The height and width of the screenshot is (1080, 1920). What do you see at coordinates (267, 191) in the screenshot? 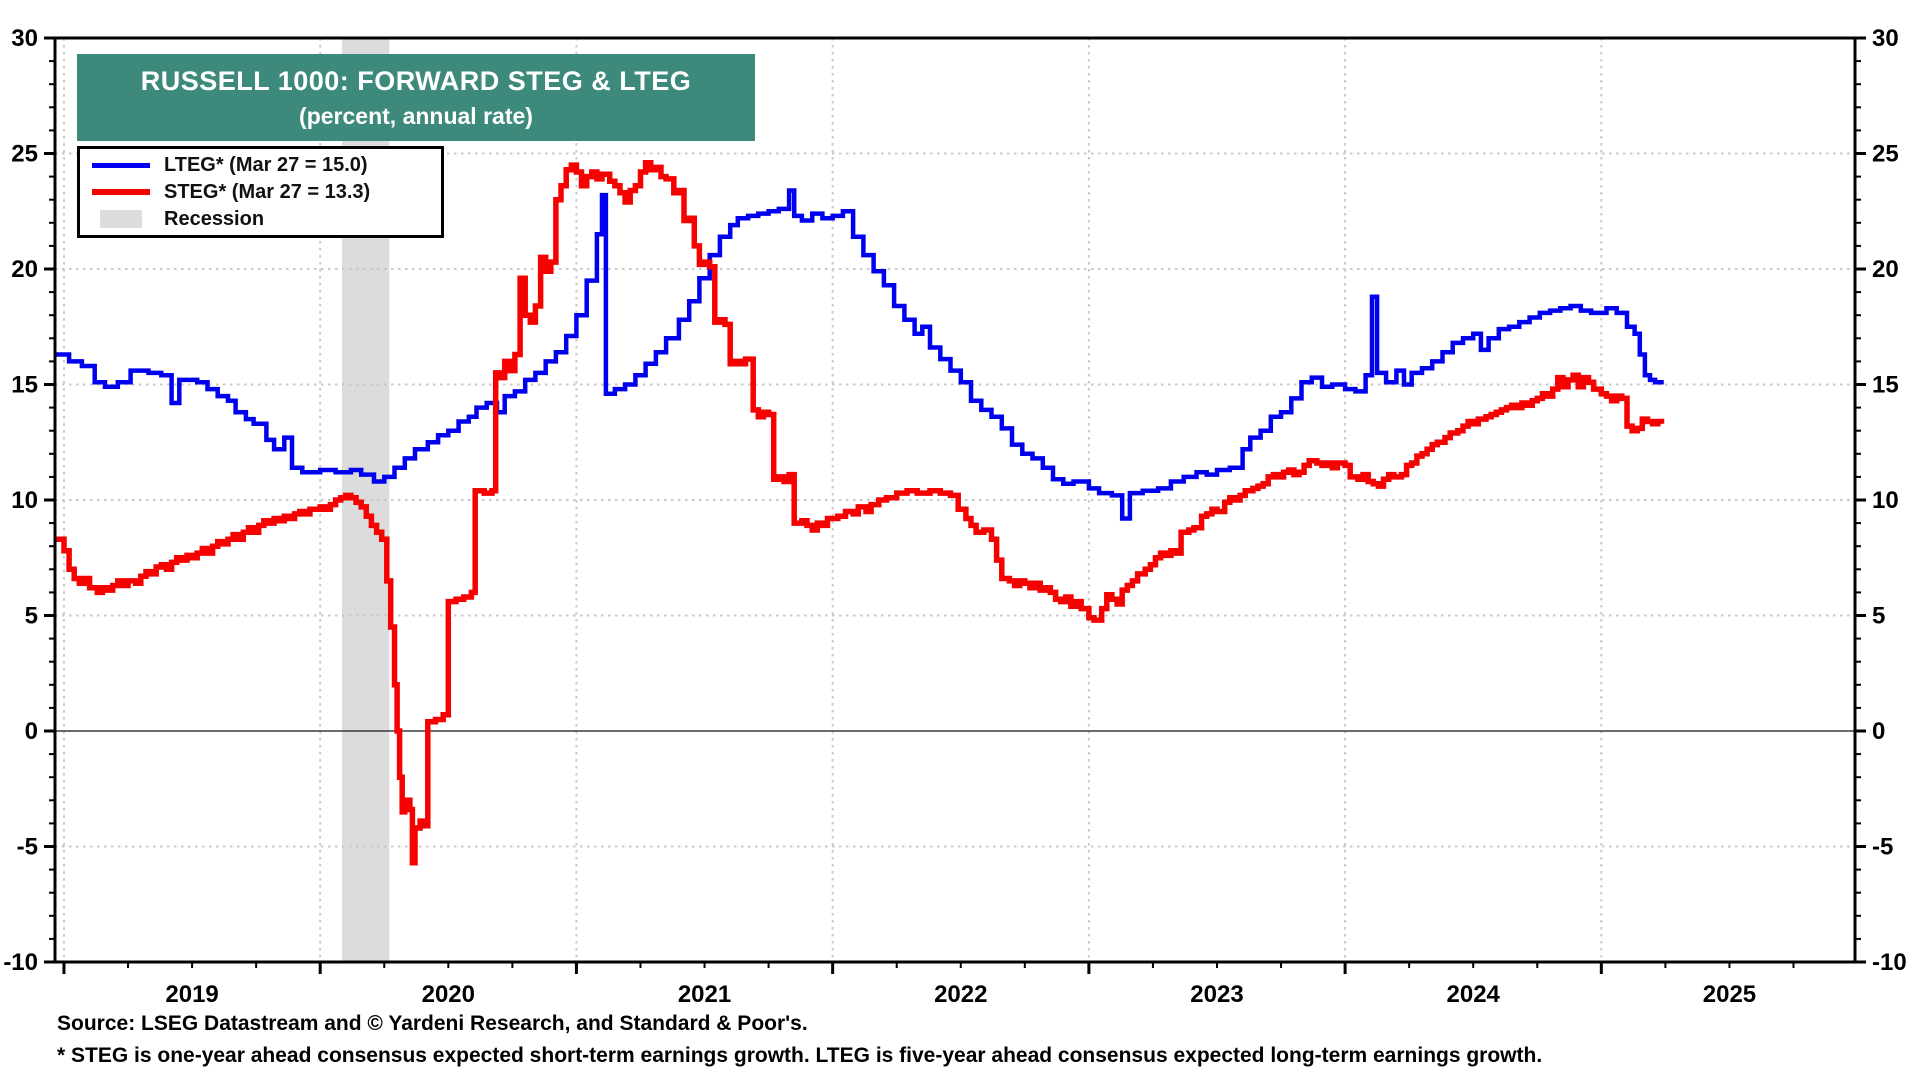
I see `legend-label-steg: STEG* (Mar 27 = 13.3)` at bounding box center [267, 191].